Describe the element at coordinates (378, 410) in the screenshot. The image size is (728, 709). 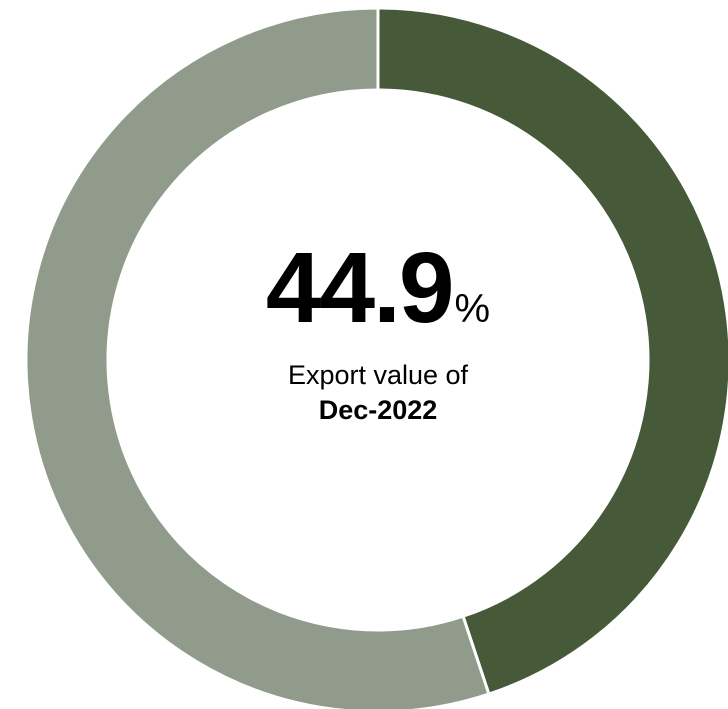
I see `center-date: Dec-2022` at that location.